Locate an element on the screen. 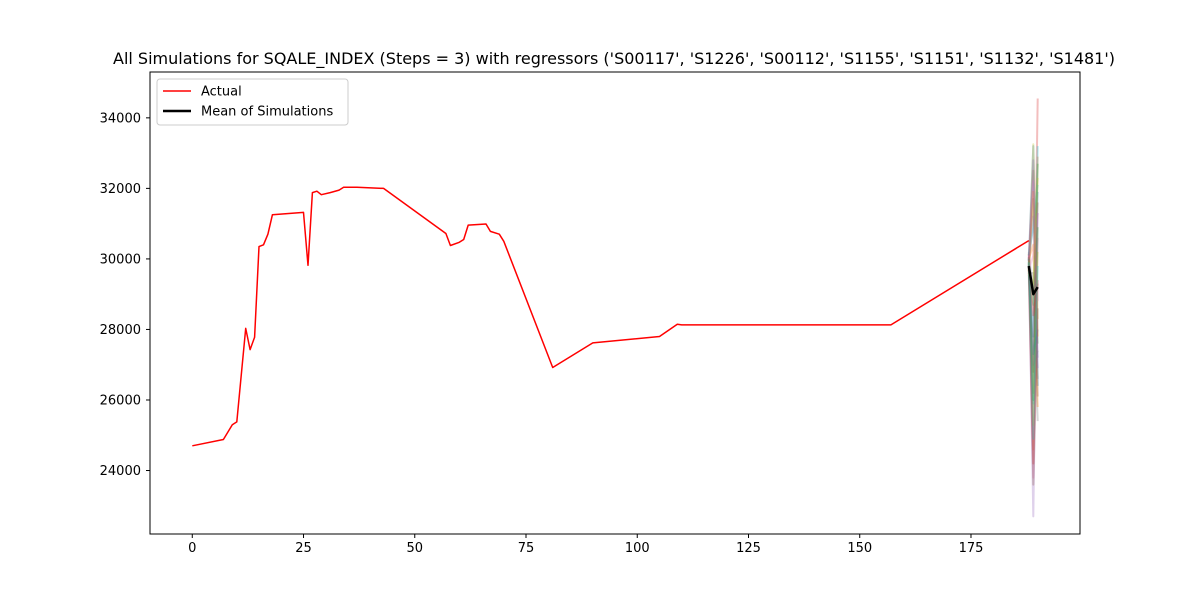 This screenshot has height=600, width=1200. x-tick-label: 50 is located at coordinates (414, 548).